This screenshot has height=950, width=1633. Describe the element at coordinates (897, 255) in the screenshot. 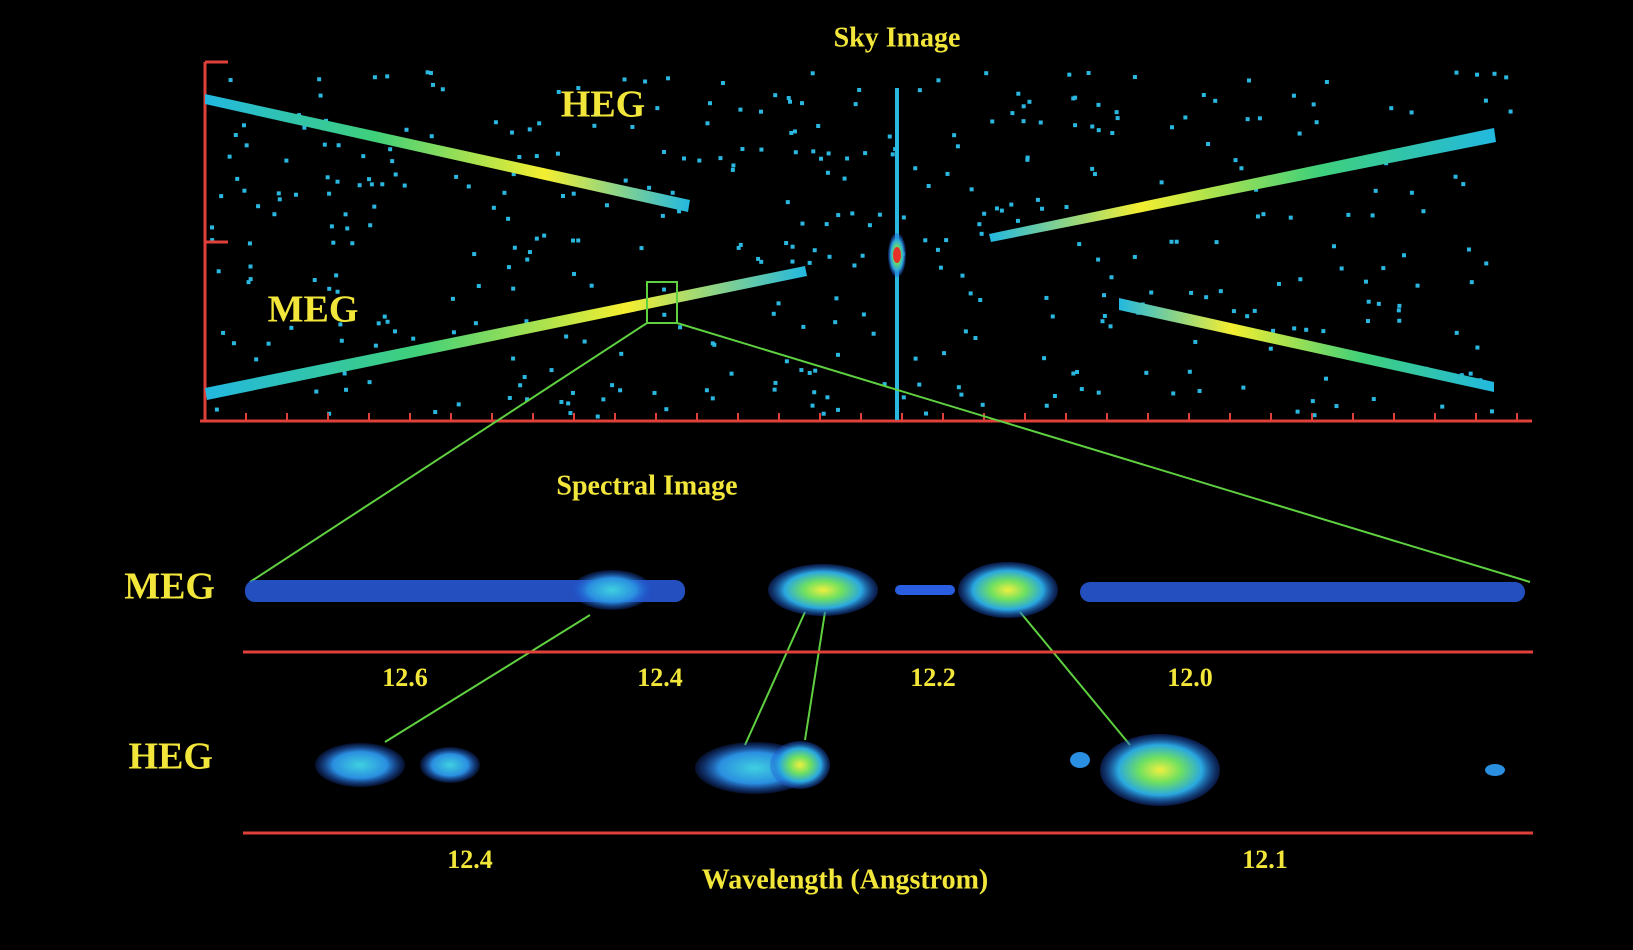

I see `zero-order-core` at that location.